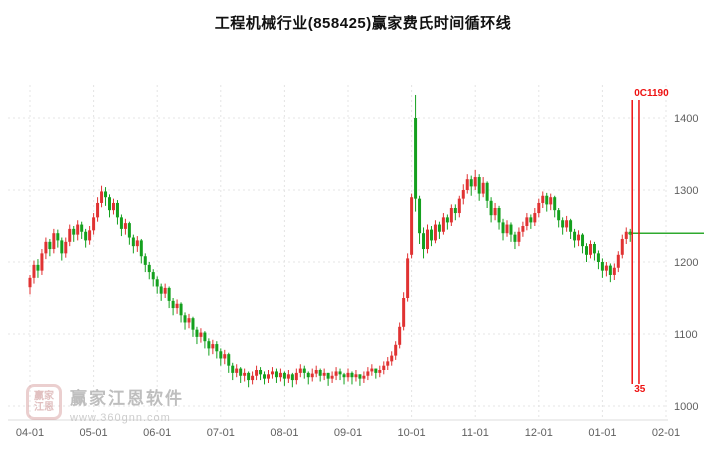 This screenshot has height=450, width=726. What do you see at coordinates (44, 407) in the screenshot?
I see `watermark-logo-line2: 江恩` at bounding box center [44, 407].